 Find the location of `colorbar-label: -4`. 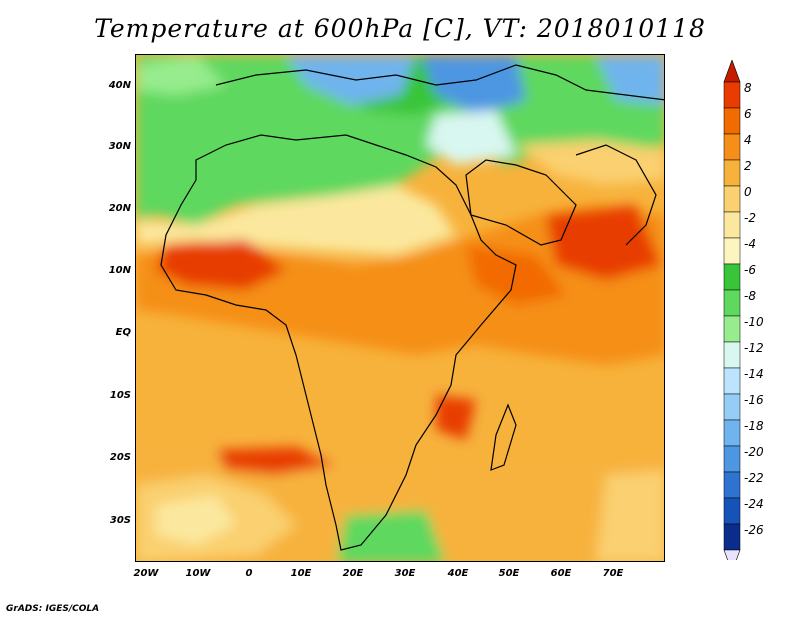

colorbar-label: -4 is located at coordinates (750, 244).